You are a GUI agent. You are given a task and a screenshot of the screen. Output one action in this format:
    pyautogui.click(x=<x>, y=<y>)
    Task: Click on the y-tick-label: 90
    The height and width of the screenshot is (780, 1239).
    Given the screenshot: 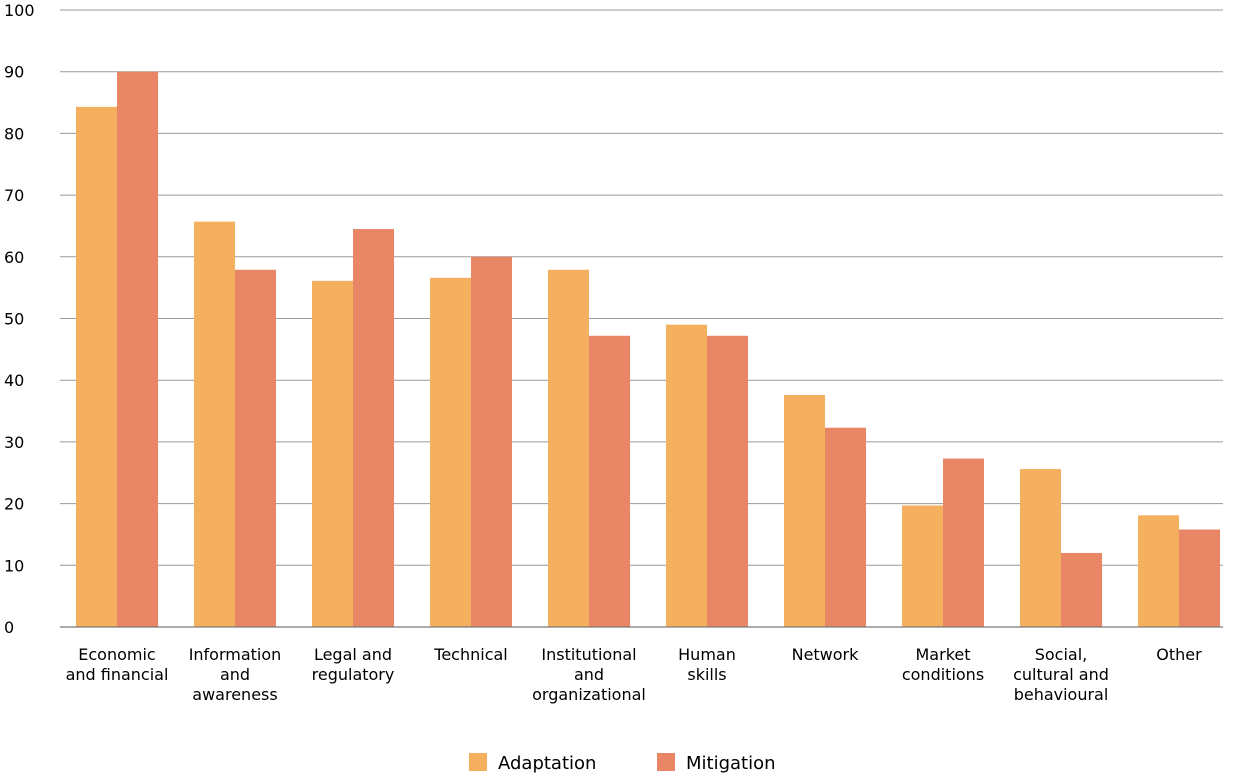 What is the action you would take?
    pyautogui.click(x=14, y=72)
    